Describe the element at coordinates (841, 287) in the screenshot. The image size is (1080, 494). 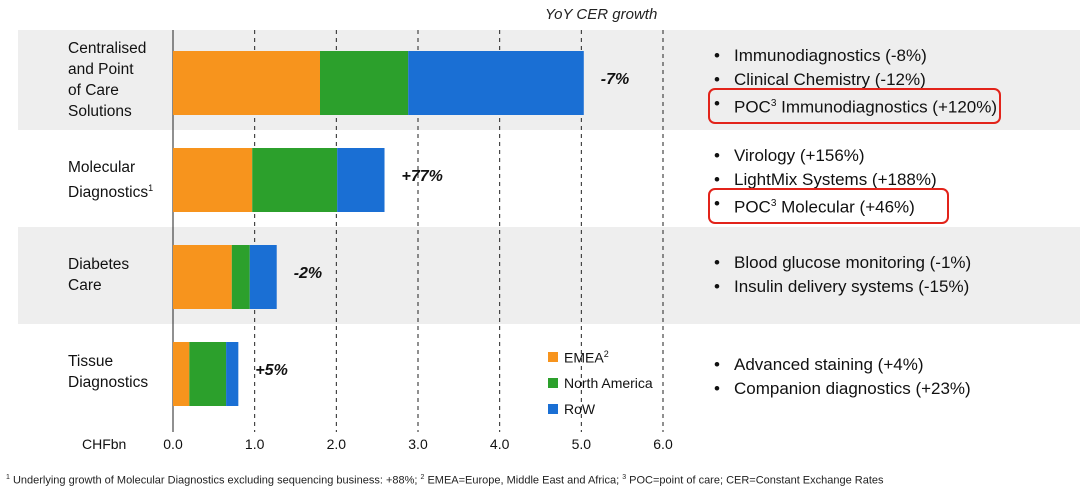
I see `bullet-item: Insulin delivery systems (-15%)` at that location.